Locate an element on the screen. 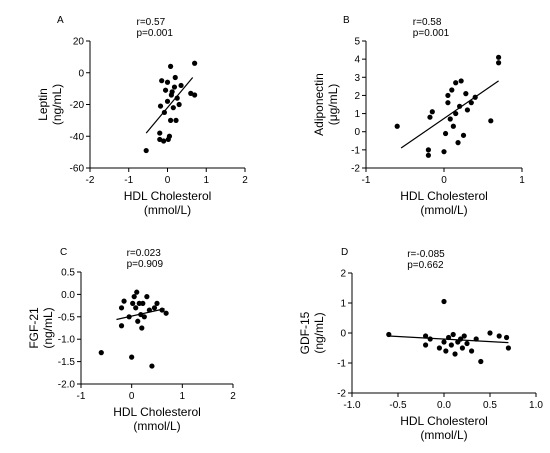 Image resolution: width=550 pixels, height=453 pixels. y-tick-label: 20 is located at coordinates (79, 42).